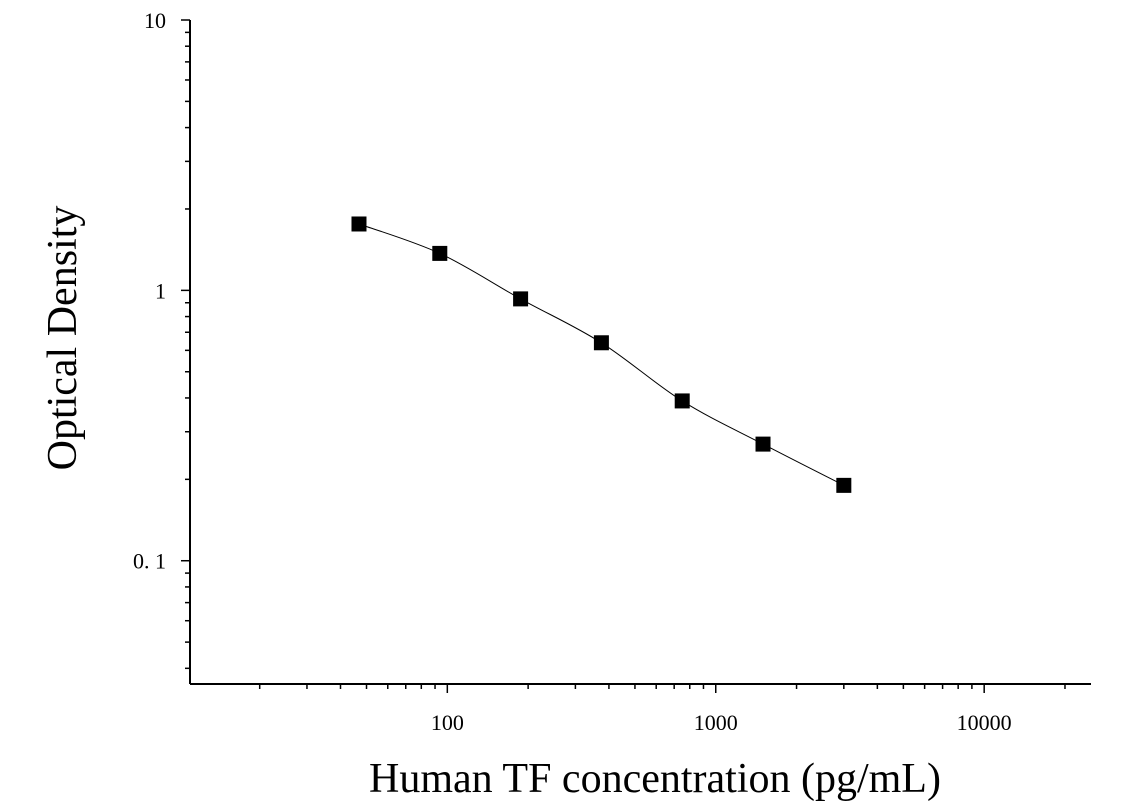 Image resolution: width=1123 pixels, height=811 pixels. I want to click on x-tick-label: 10000, so click(984, 722).